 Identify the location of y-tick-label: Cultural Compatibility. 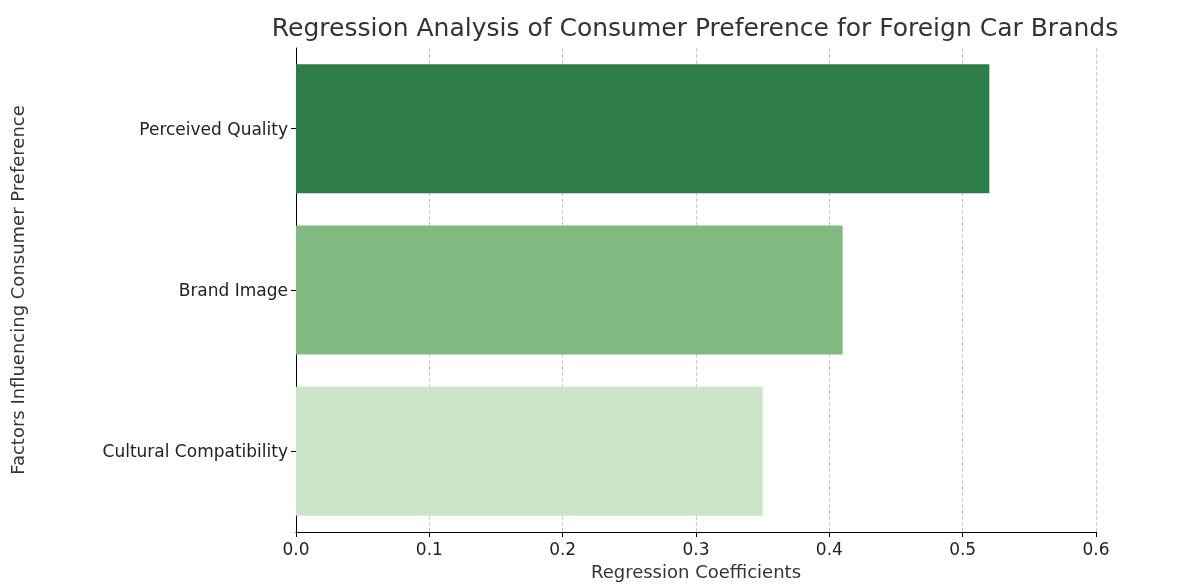
(195, 451).